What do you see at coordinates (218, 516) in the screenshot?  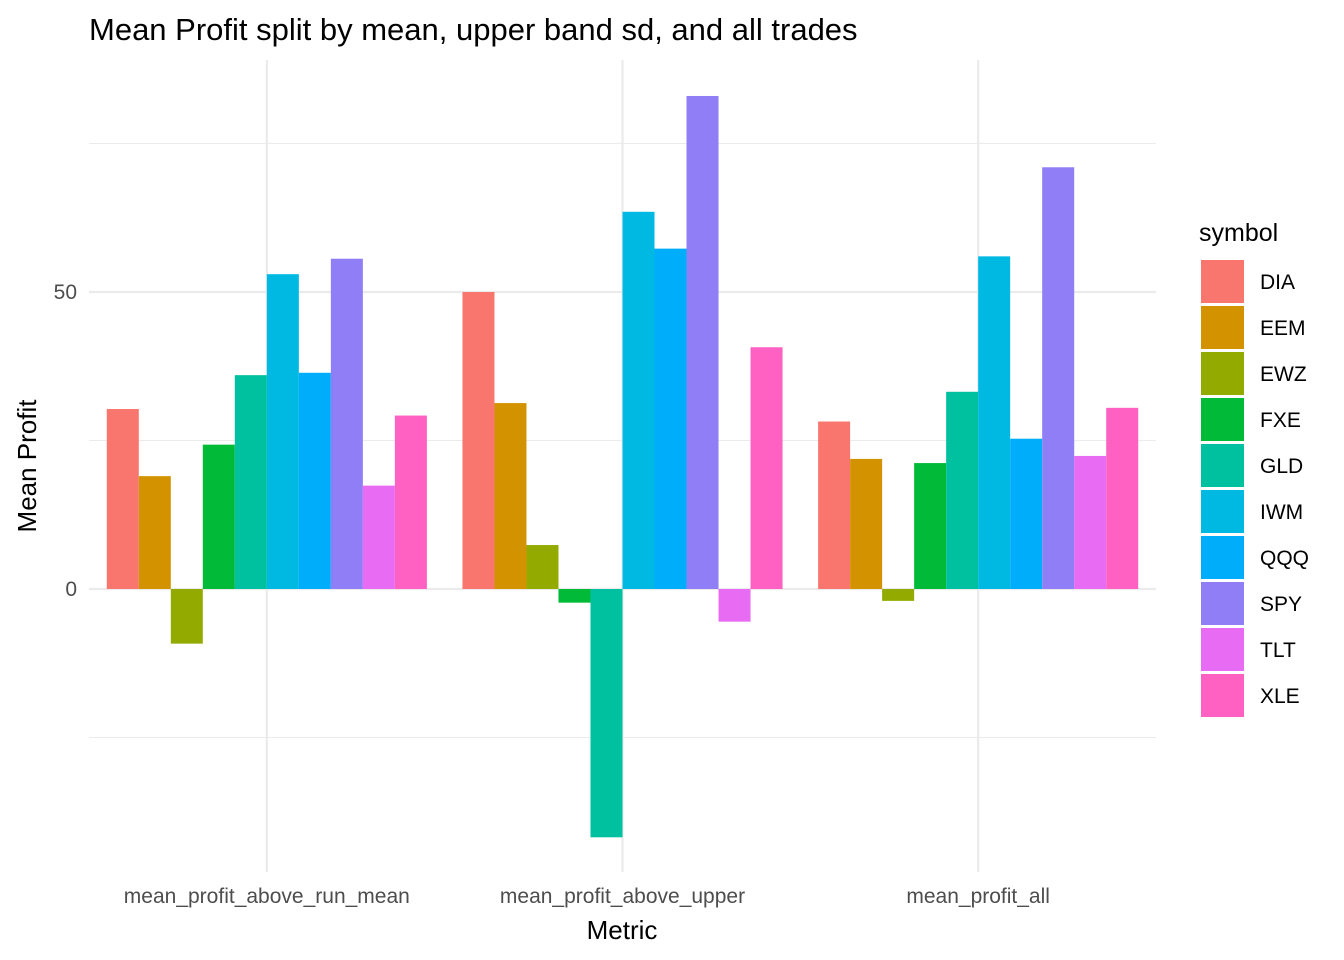 I see `bar-mean-profit-above-run-mean-fxe` at bounding box center [218, 516].